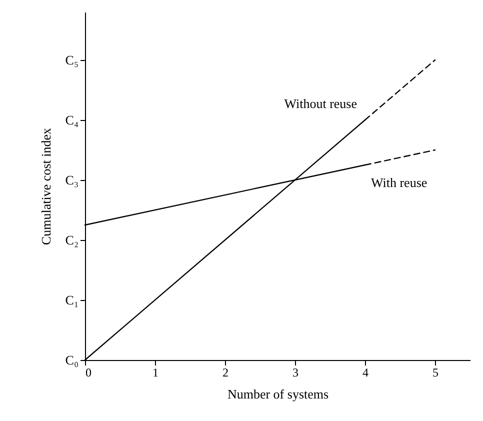 The image size is (483, 421). Describe the element at coordinates (71, 120) in the screenshot. I see `category-label: C₄` at that location.